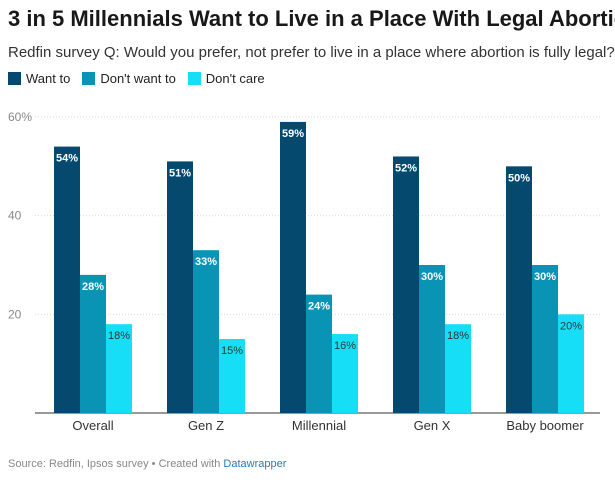 The image size is (615, 482). Describe the element at coordinates (571, 326) in the screenshot. I see `bar-value-label: 20%` at that location.